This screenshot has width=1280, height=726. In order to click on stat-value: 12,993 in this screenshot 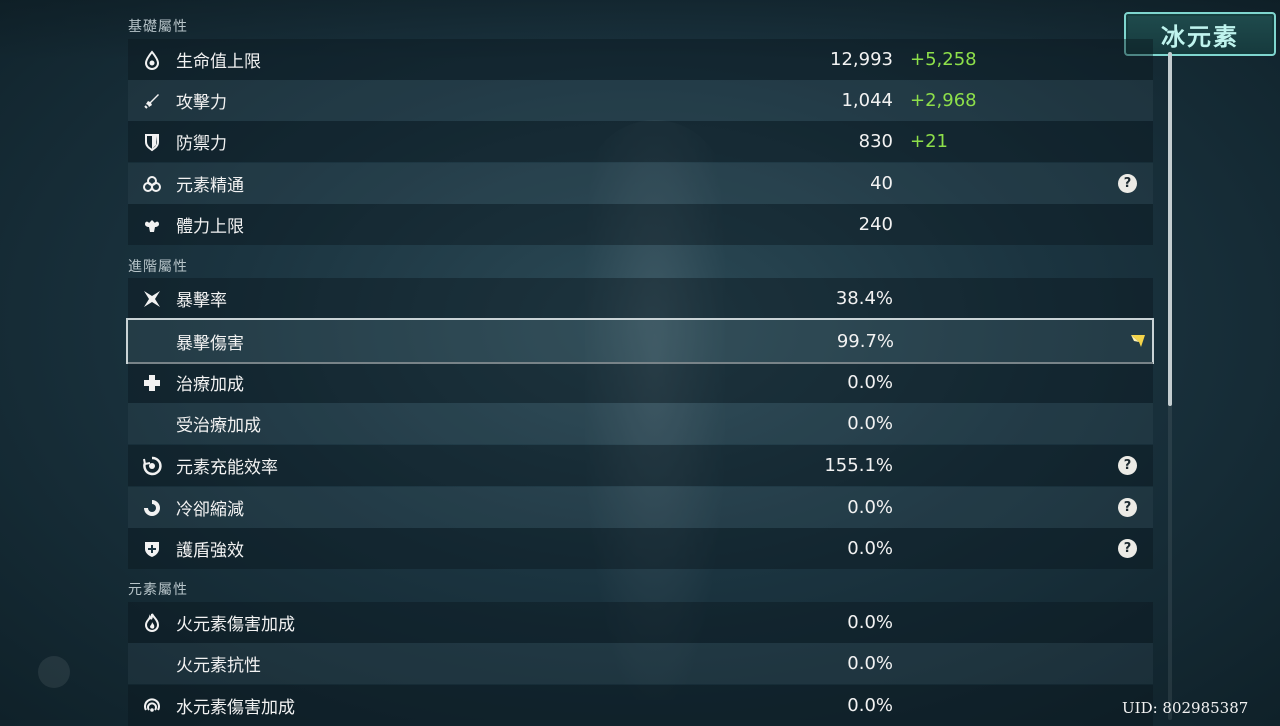, I will do `click(861, 59)`.